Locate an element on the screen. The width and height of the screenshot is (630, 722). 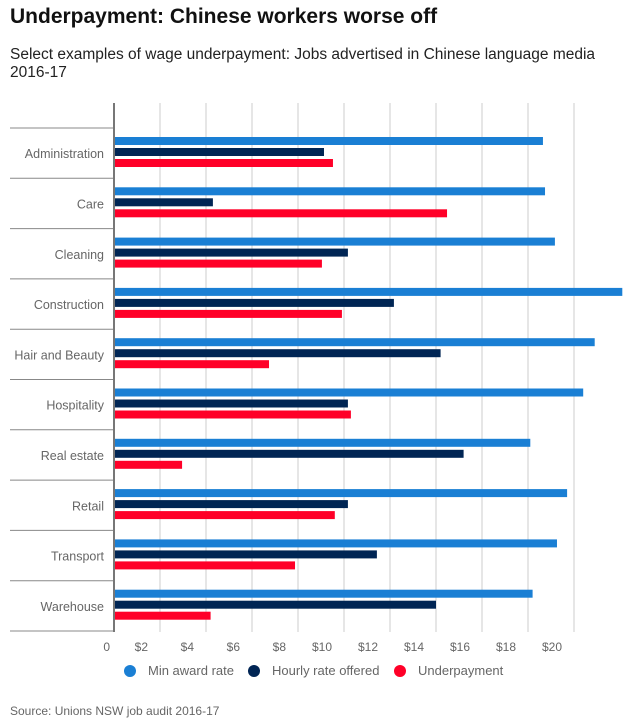
category-label: Administration is located at coordinates (64, 154).